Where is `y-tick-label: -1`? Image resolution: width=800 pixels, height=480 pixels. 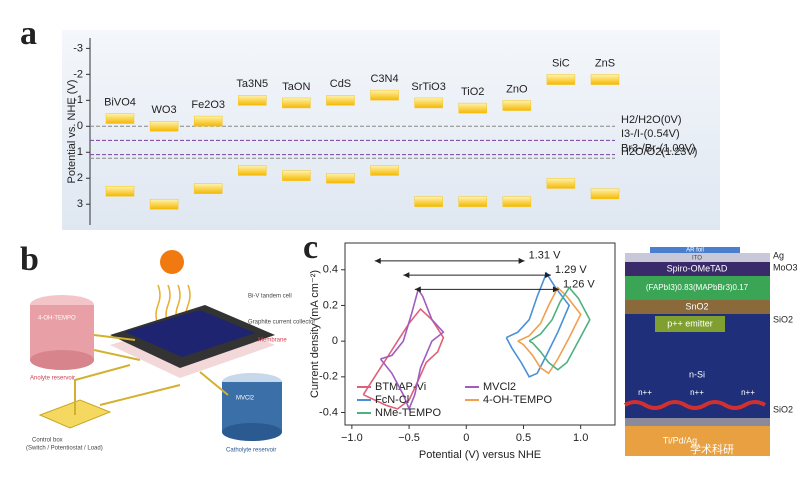
y-tick-label: -1 is located at coordinates (78, 100).